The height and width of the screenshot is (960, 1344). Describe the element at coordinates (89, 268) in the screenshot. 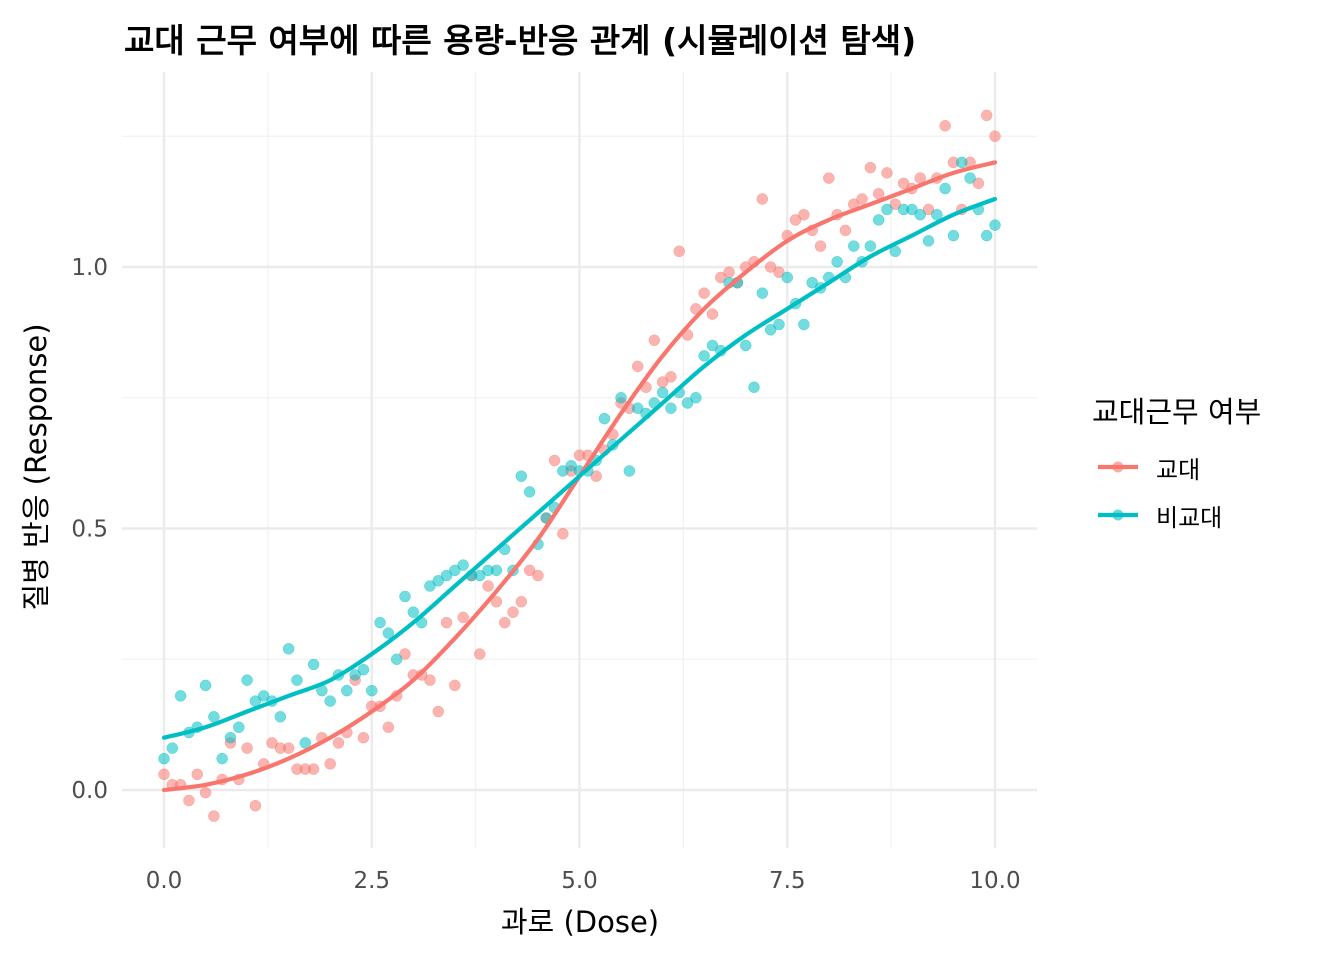

I see `y-tick-label: 1.0` at that location.